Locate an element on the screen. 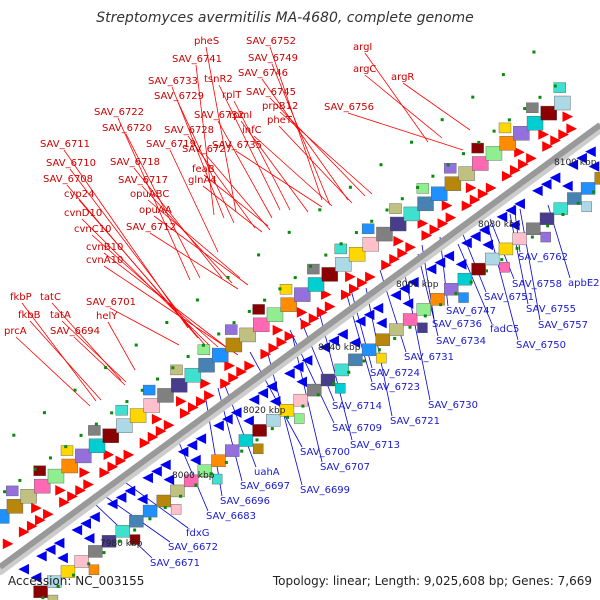 This screenshot has width=600, height=600. forward-gene-label: cvnC10 is located at coordinates (92, 229).